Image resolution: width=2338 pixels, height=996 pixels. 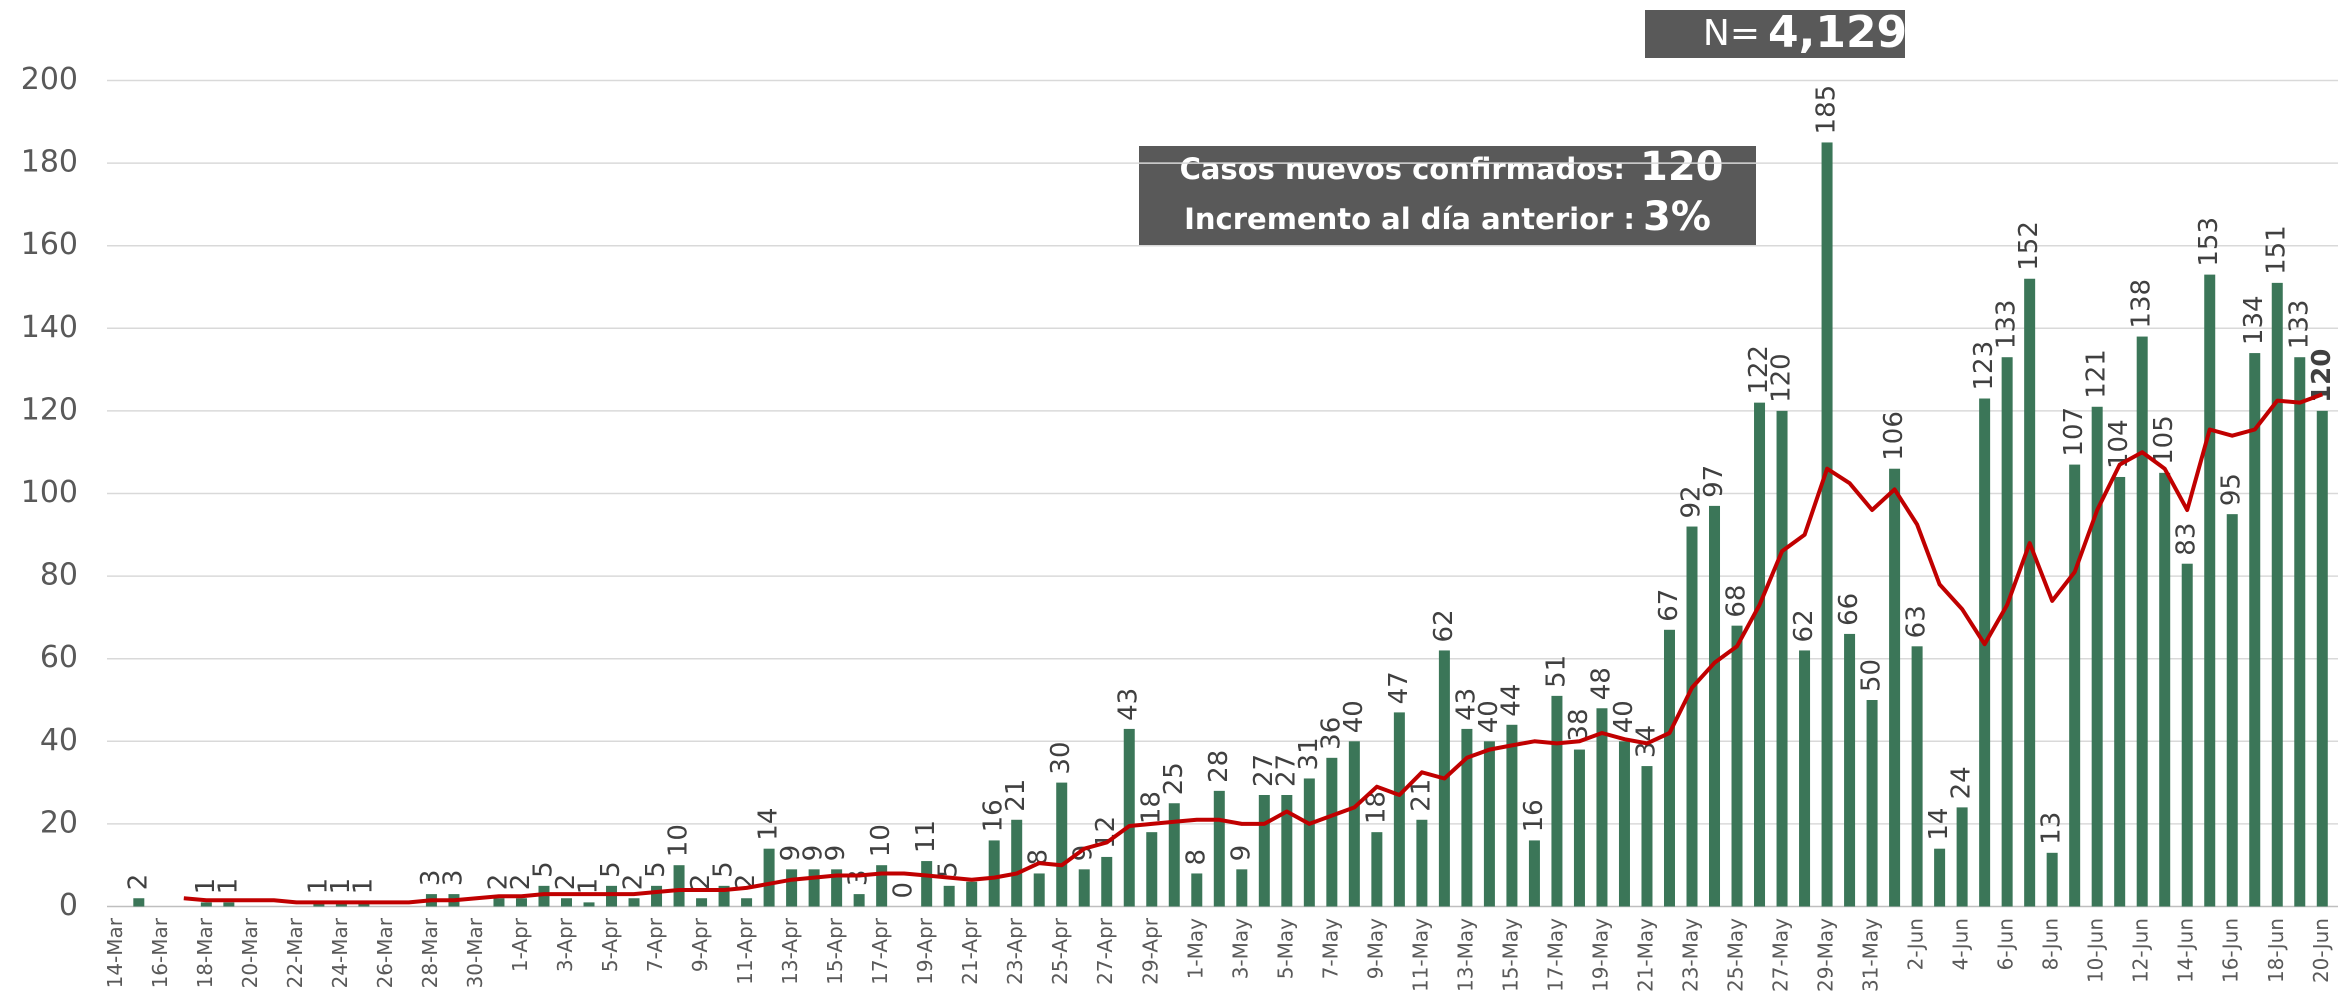 What do you see at coordinates (49, 162) in the screenshot?
I see `y-tick-label: 180` at bounding box center [49, 162].